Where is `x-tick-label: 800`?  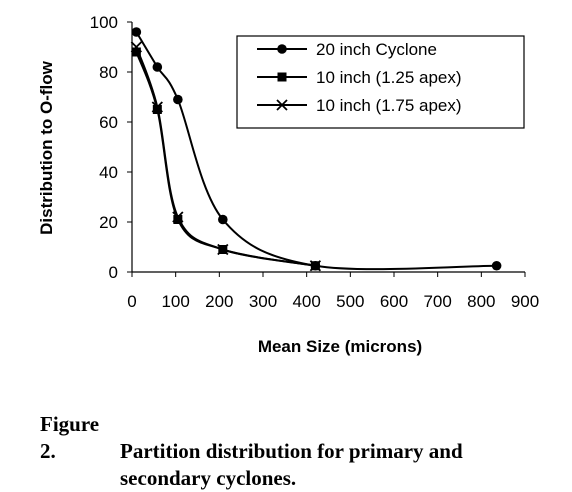 x-tick-label: 800 is located at coordinates (481, 301).